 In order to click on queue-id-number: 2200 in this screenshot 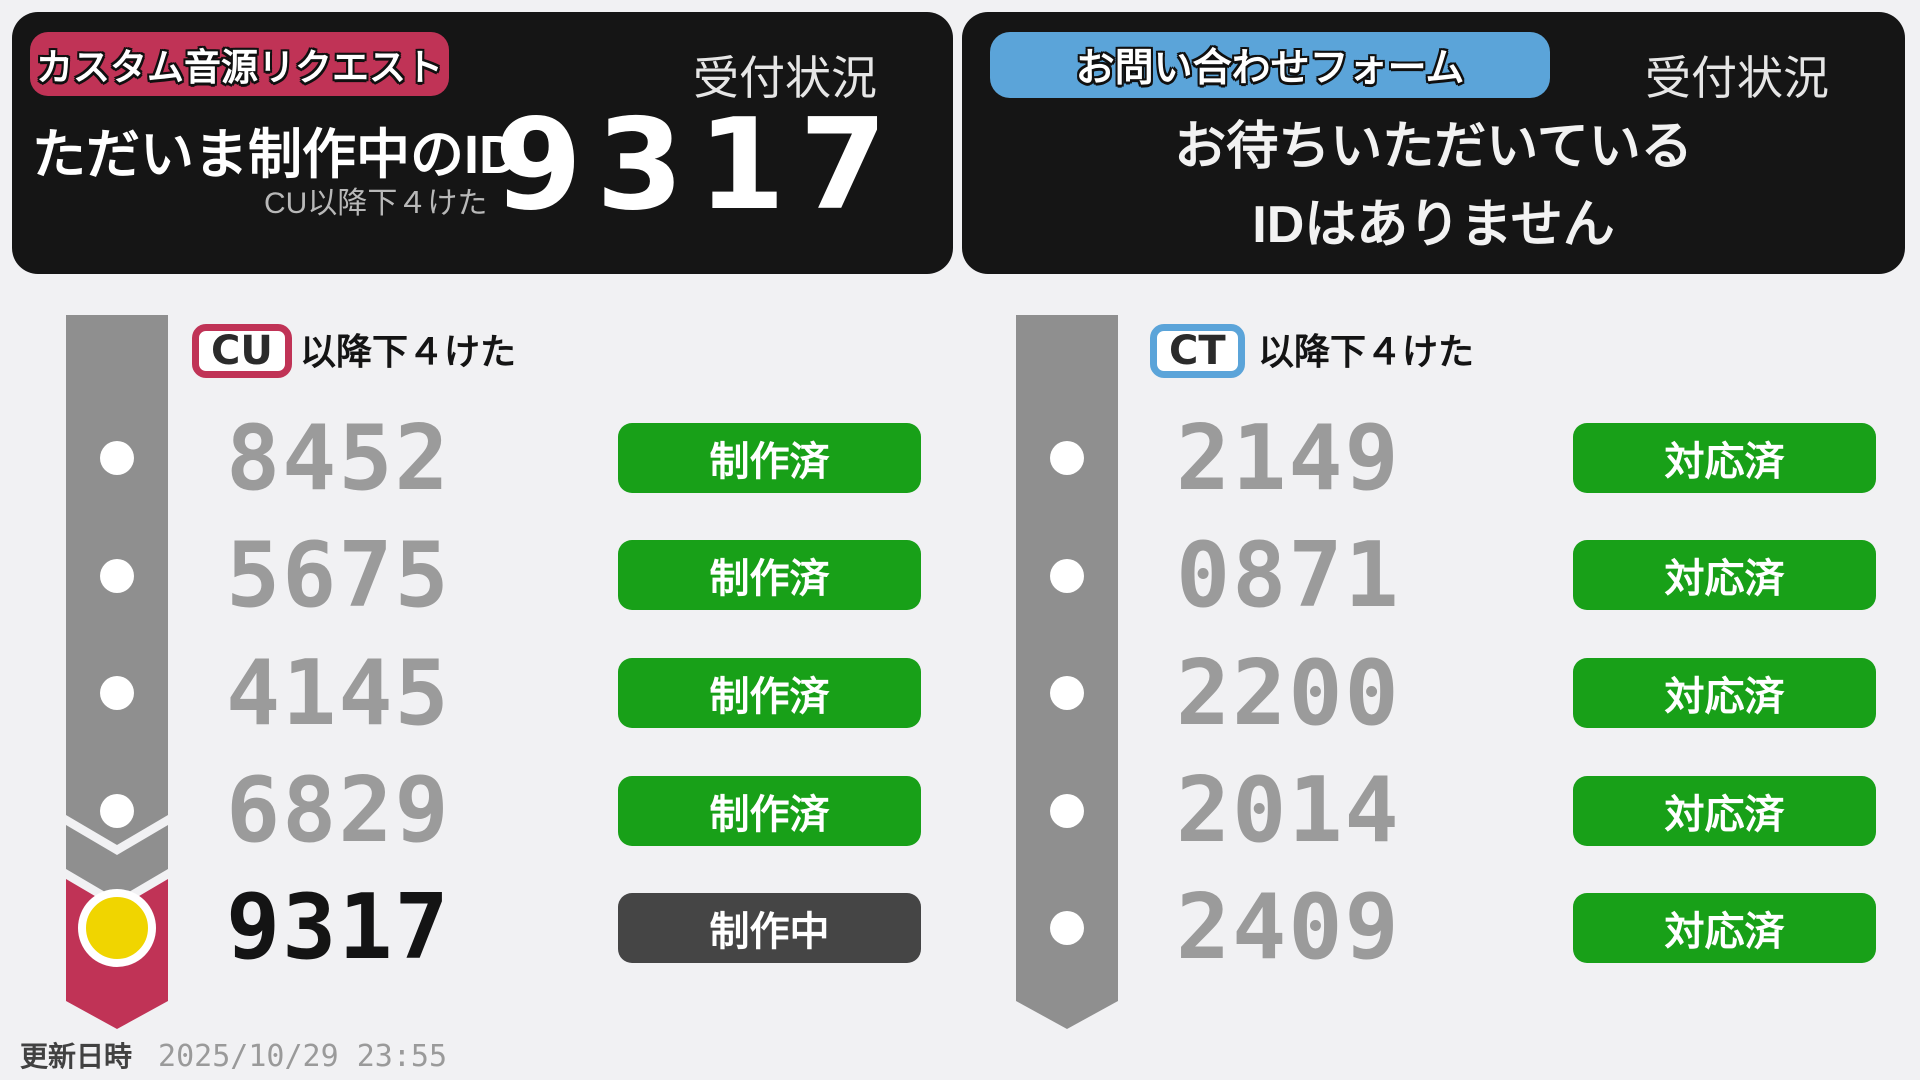, I will do `click(1288, 693)`.